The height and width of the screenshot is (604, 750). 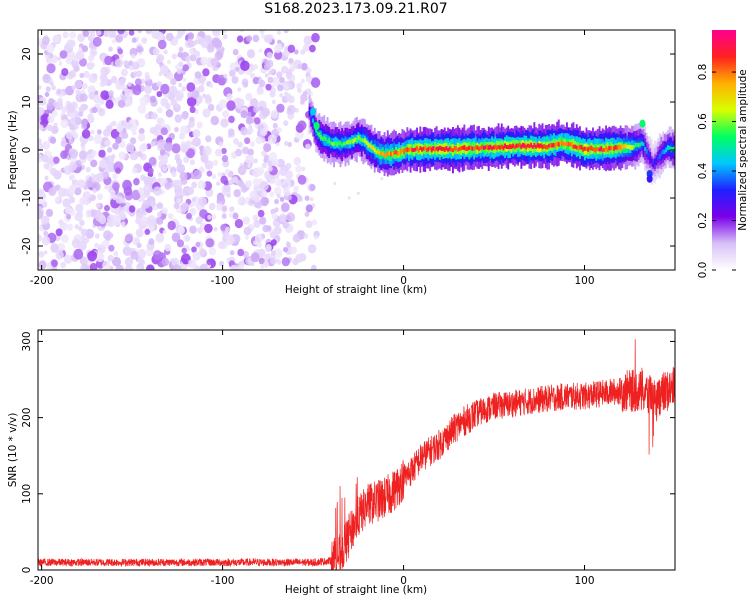 What do you see at coordinates (13, 450) in the screenshot?
I see `snr-y-axis-label: SNR (10 * v/v)` at bounding box center [13, 450].